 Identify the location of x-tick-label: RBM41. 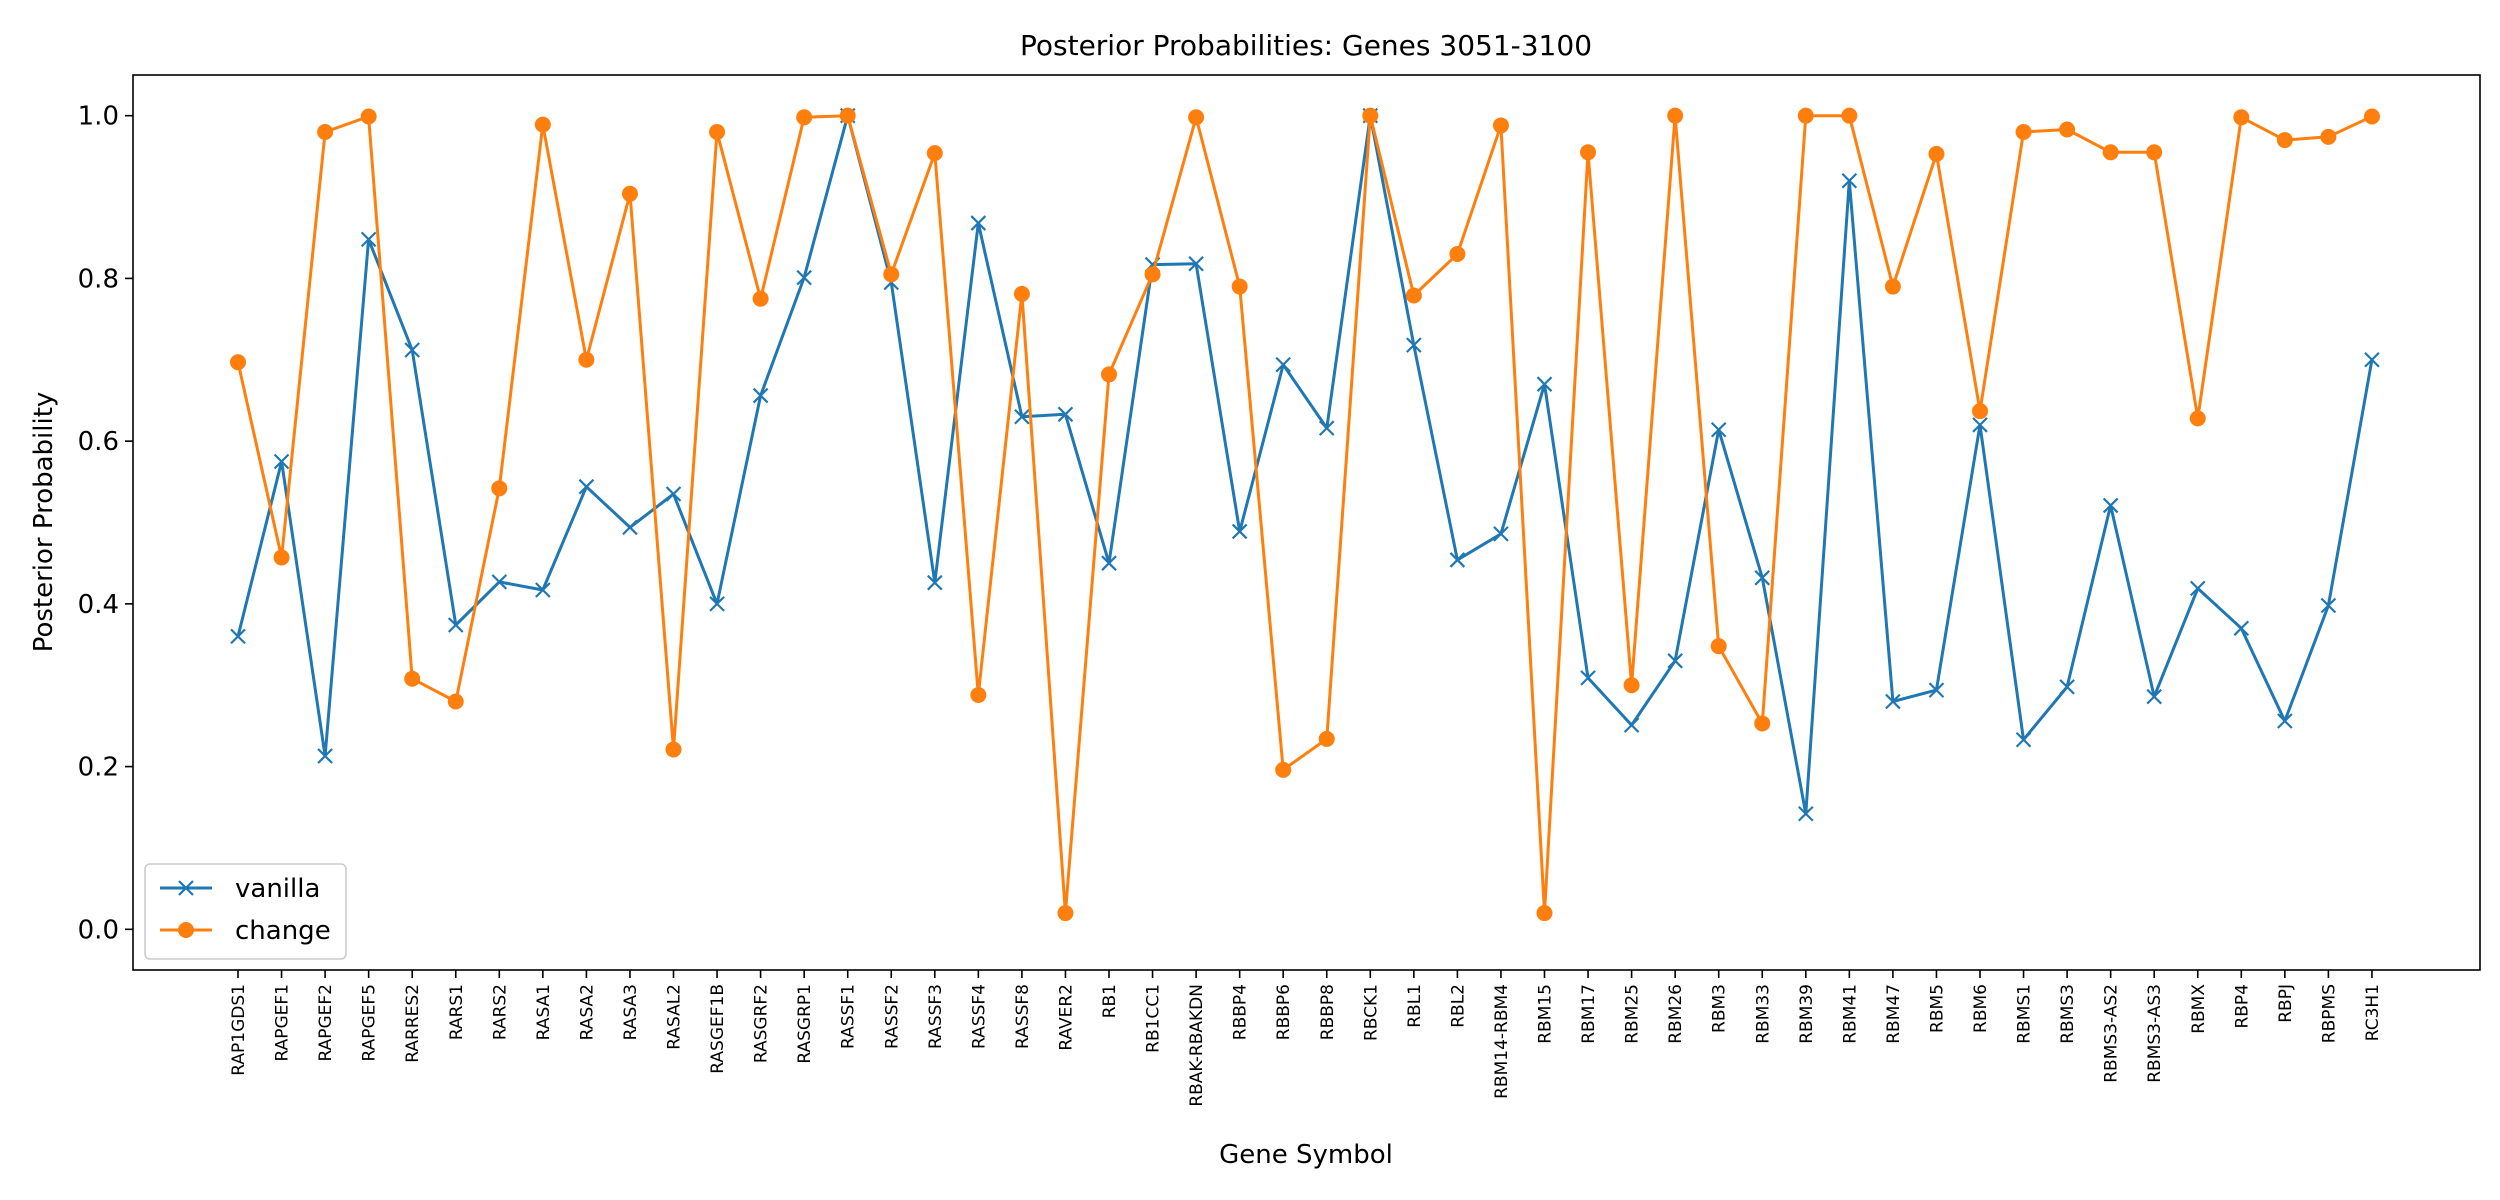
(1850, 1014).